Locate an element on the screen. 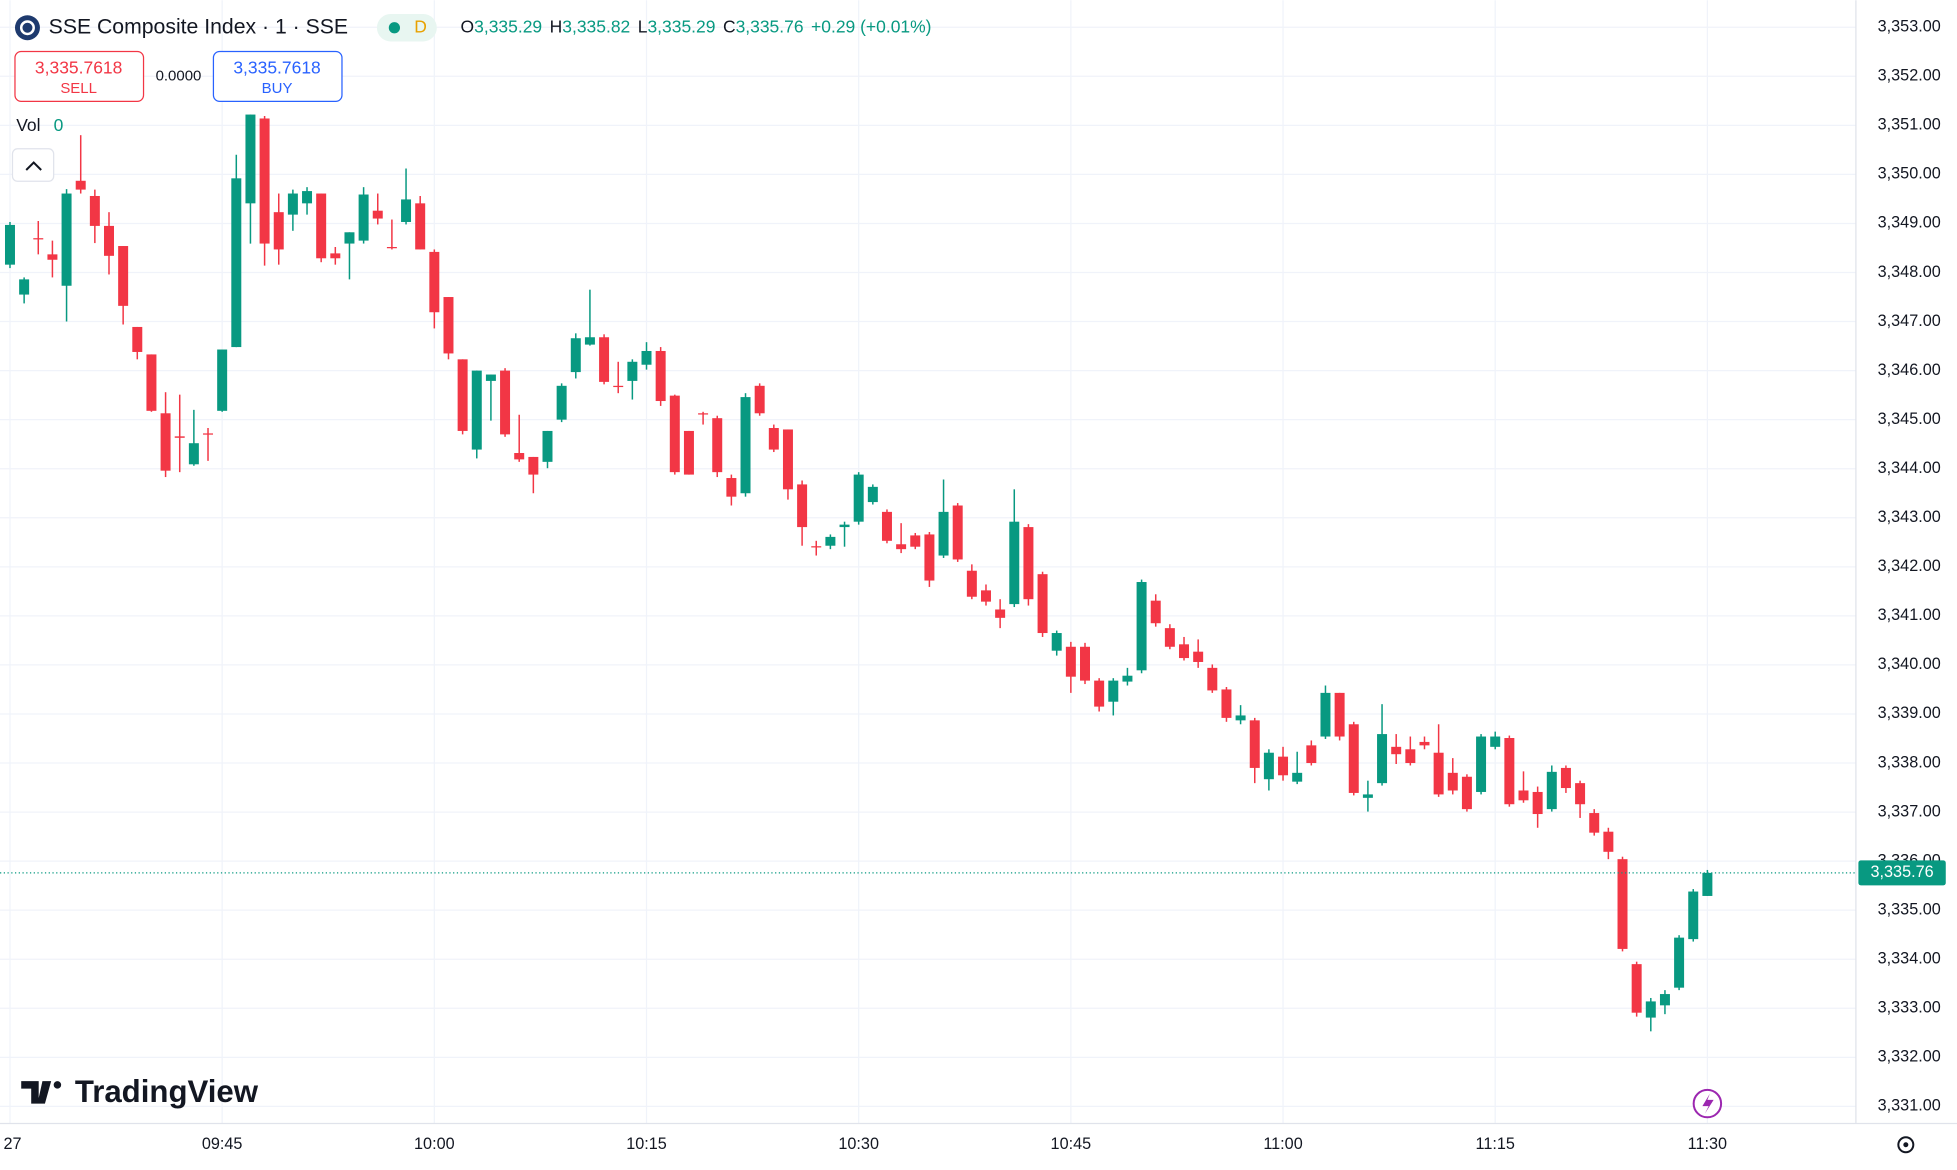  collapse-button is located at coordinates (33, 165).